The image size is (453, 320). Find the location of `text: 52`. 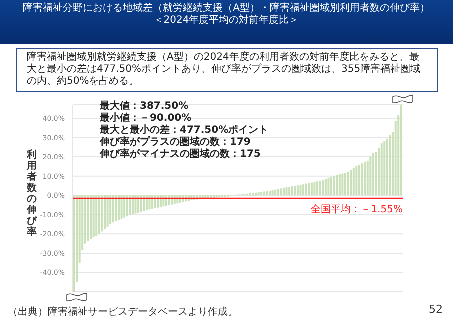

text: 52 is located at coordinates (436, 309).